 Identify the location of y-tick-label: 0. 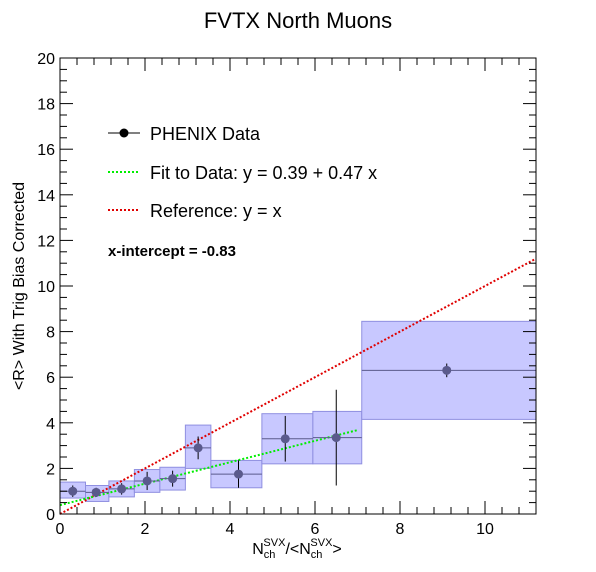
(50, 515).